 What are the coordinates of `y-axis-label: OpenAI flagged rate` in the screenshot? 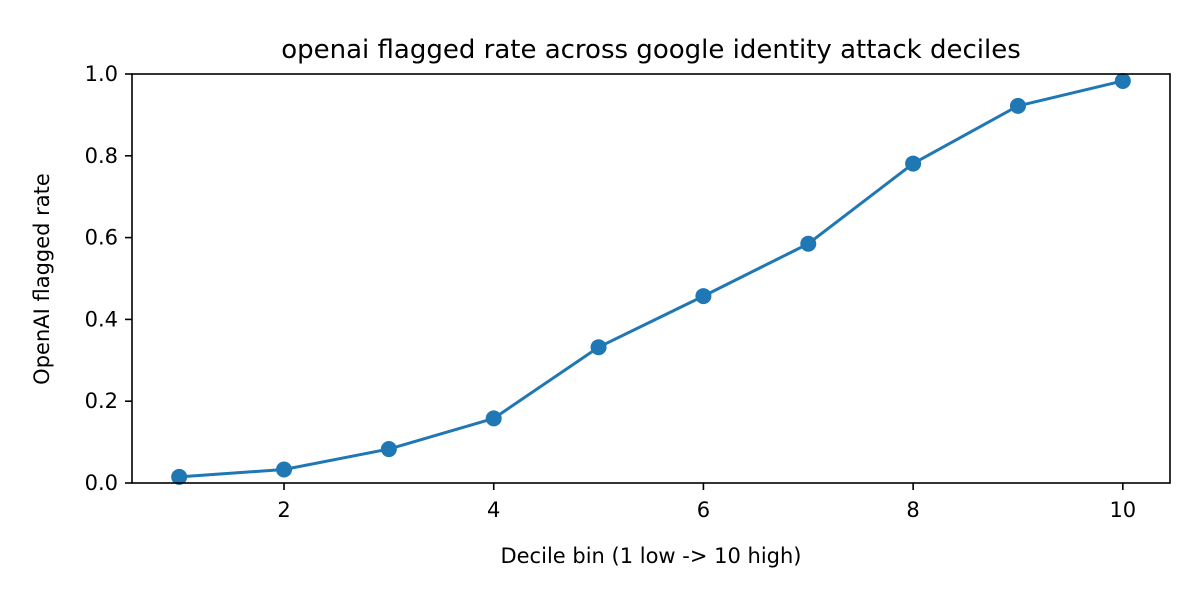 It's located at (42, 279).